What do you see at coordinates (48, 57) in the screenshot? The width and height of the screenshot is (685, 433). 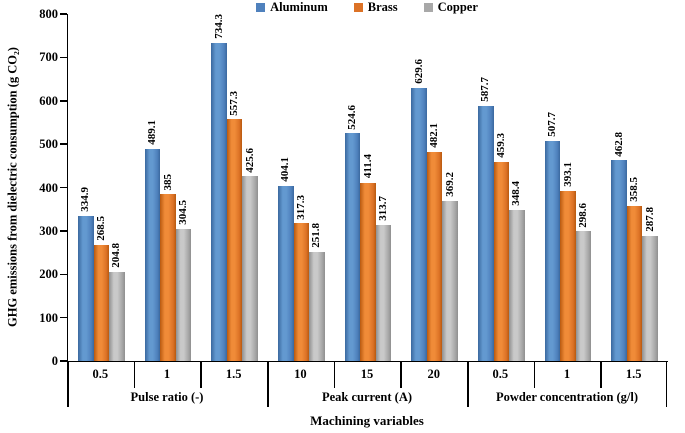 I see `y-tick-label: 700` at bounding box center [48, 57].